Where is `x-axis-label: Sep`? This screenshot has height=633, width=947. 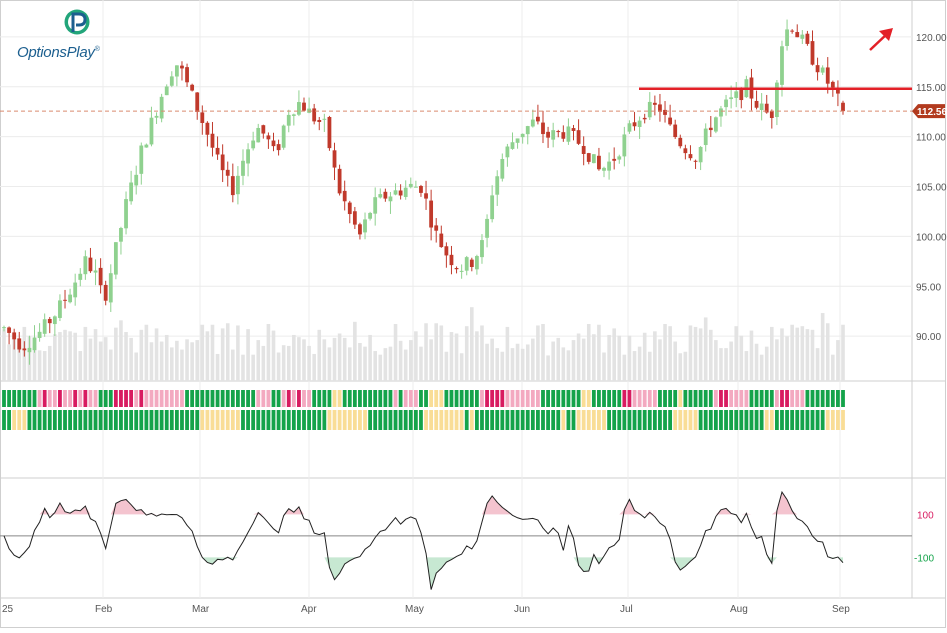 x-axis-label: Sep is located at coordinates (841, 609).